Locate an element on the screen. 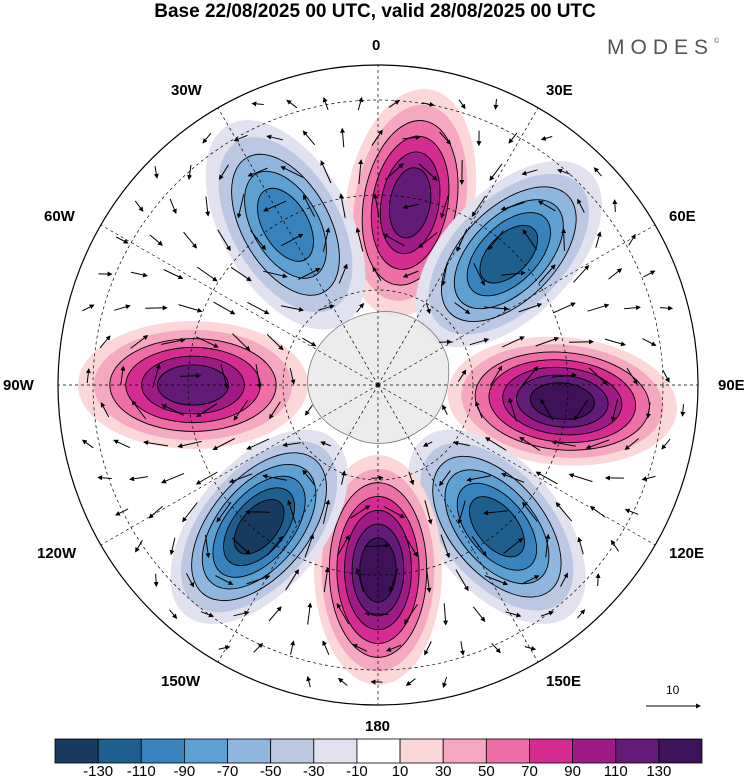  colorbar-tick-label: 30 is located at coordinates (443, 771).